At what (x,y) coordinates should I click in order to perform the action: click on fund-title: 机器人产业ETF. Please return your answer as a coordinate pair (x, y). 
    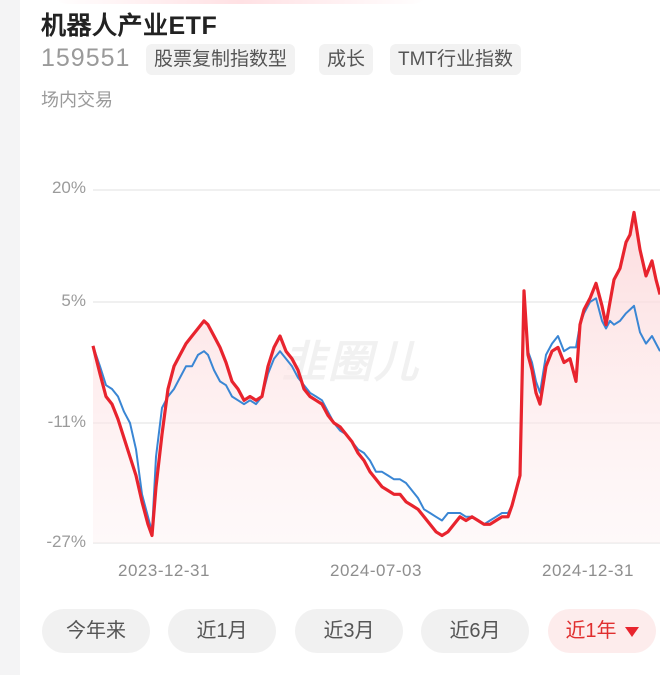
    Looking at the image, I should click on (129, 26).